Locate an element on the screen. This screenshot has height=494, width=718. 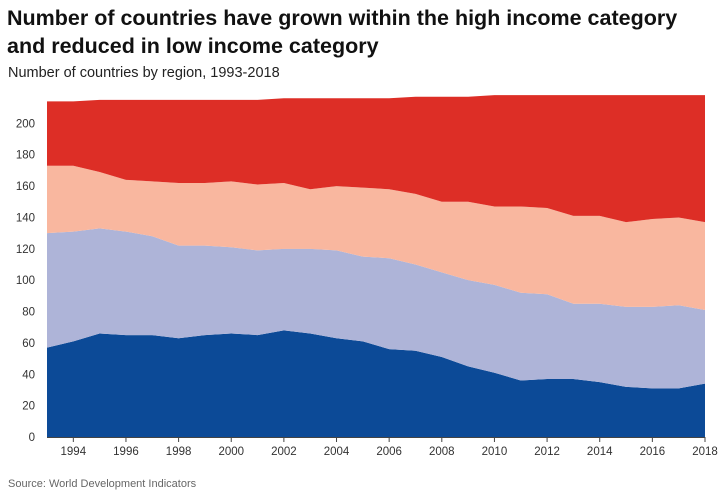
y-tick-label-100: 100 is located at coordinates (25, 281).